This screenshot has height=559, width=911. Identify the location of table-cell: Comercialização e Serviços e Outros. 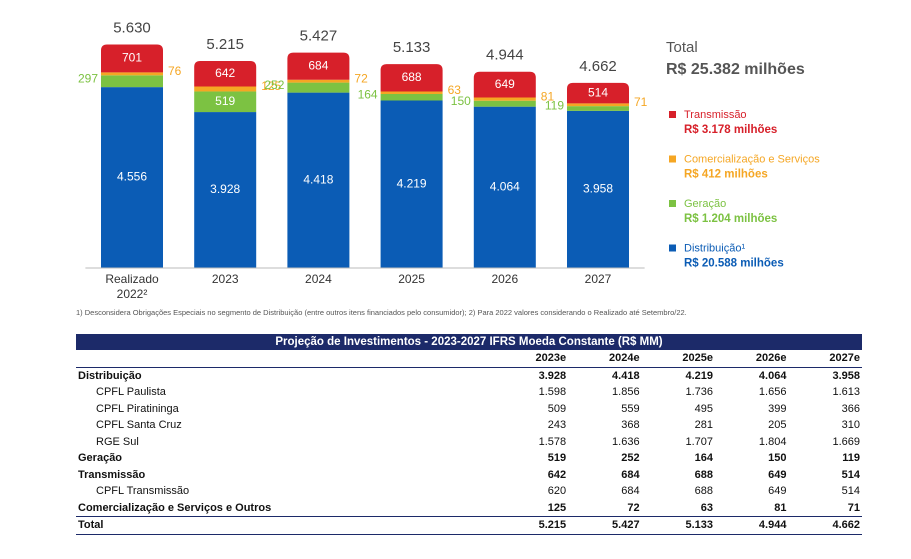
(175, 507).